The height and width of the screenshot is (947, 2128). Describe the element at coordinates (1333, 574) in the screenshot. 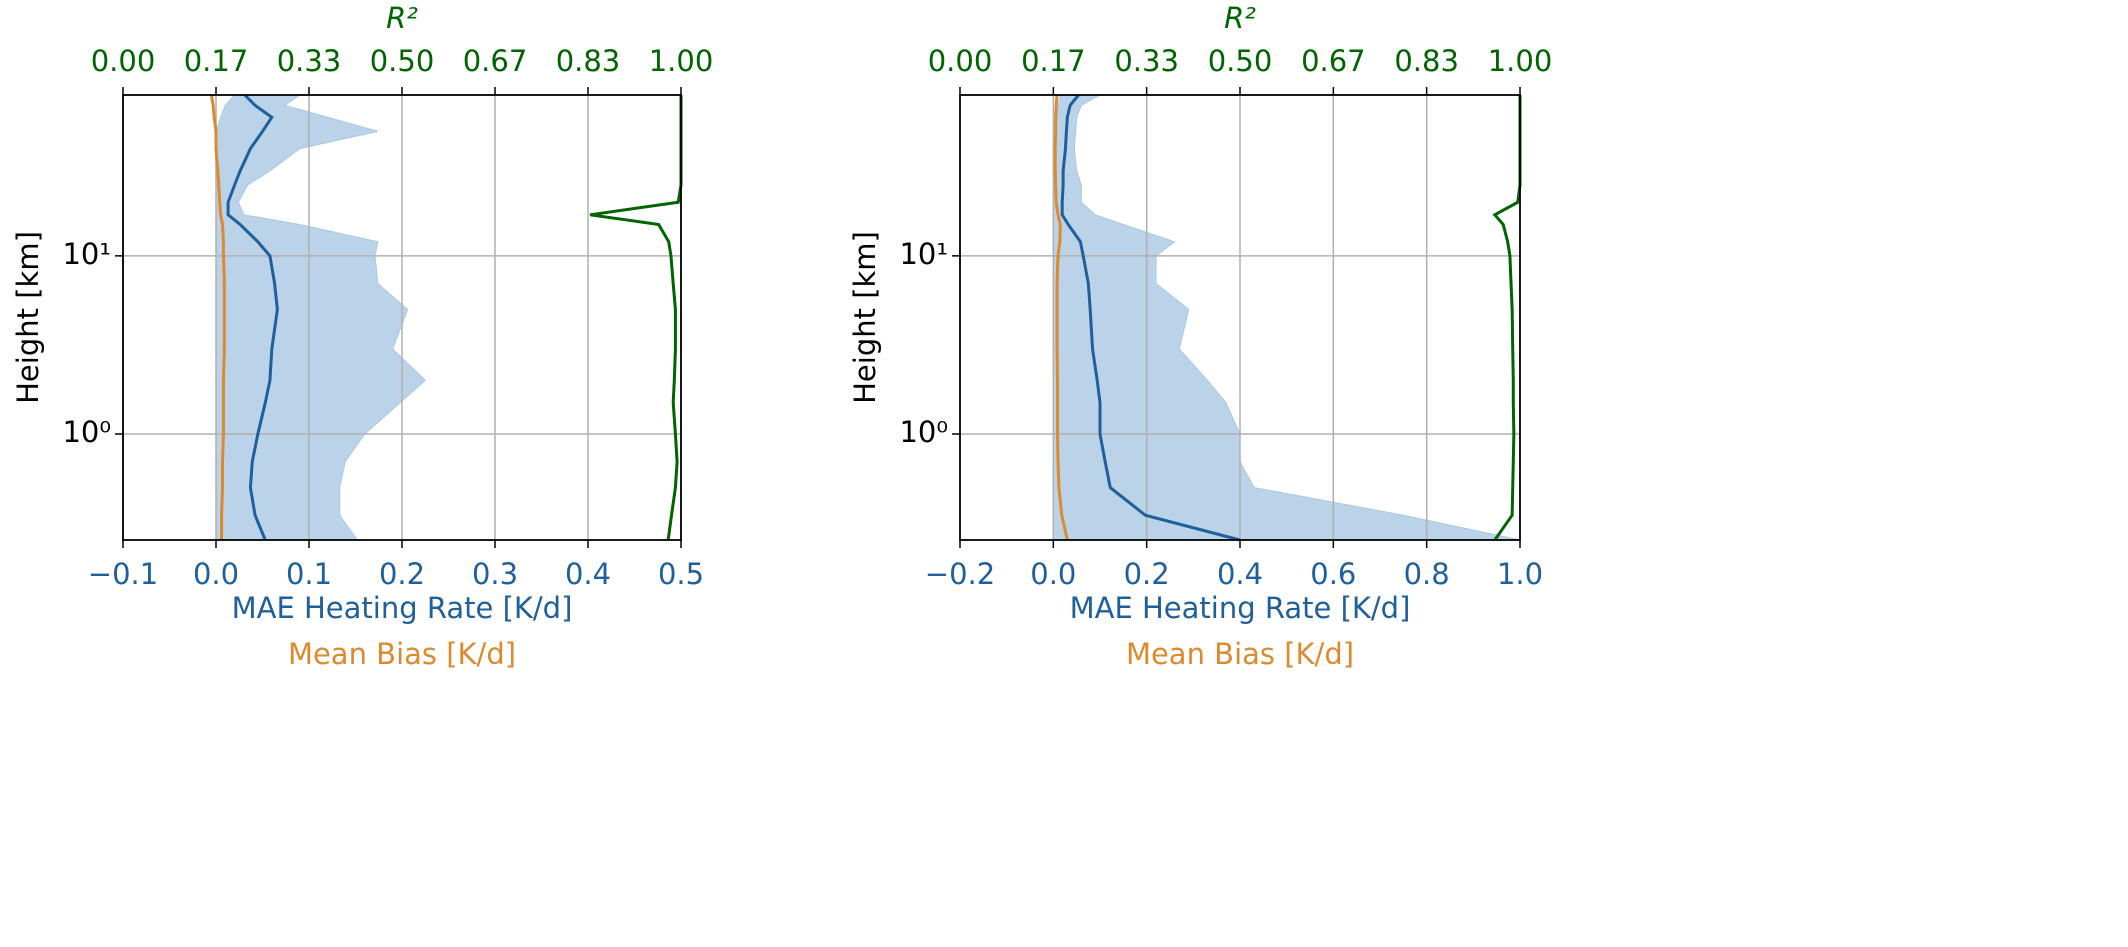

I see `x-tick-label: 0.6` at that location.